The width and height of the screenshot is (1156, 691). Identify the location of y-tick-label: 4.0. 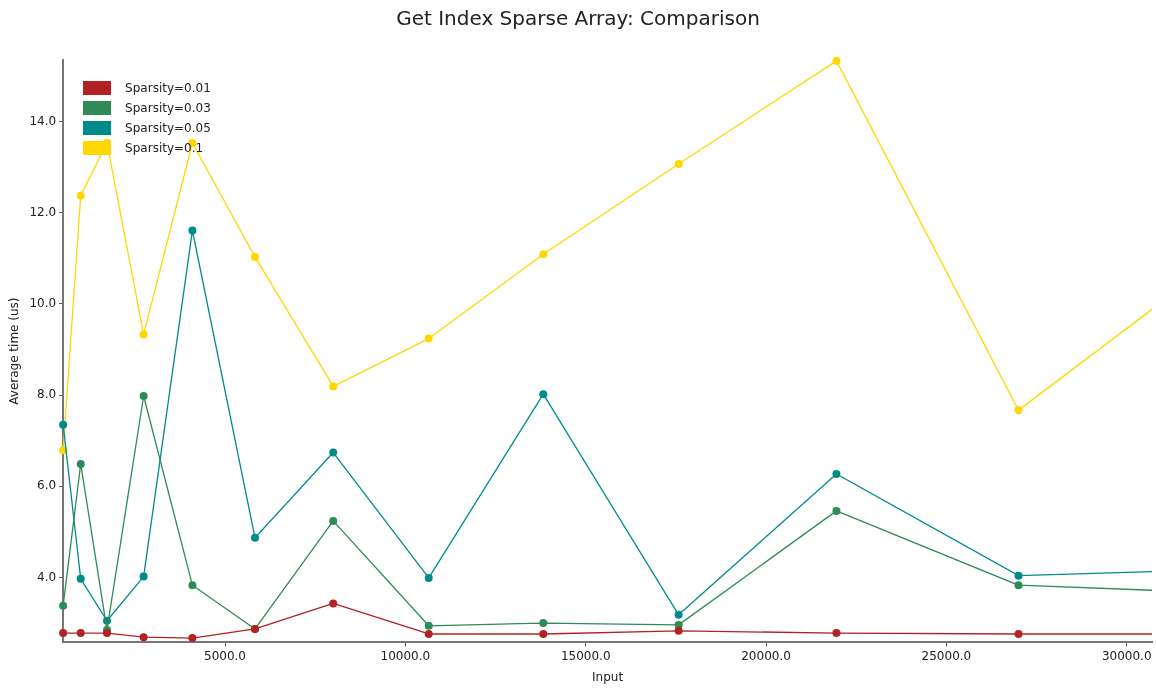
(47, 576).